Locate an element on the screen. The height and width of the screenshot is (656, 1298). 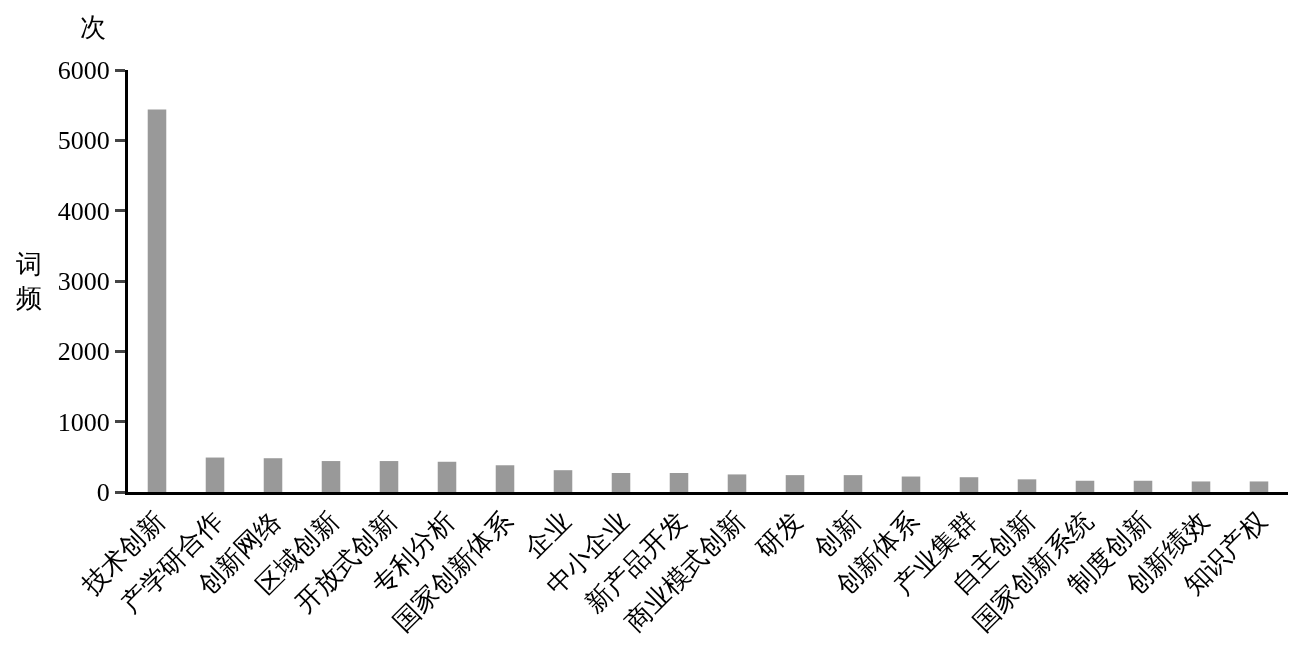
y-tick-label: 0 is located at coordinates (103, 493).